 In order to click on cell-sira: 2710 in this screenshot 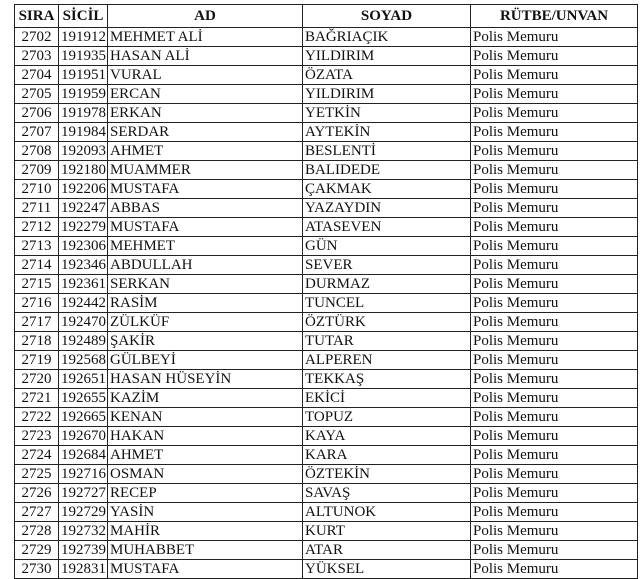, I will do `click(36, 189)`.